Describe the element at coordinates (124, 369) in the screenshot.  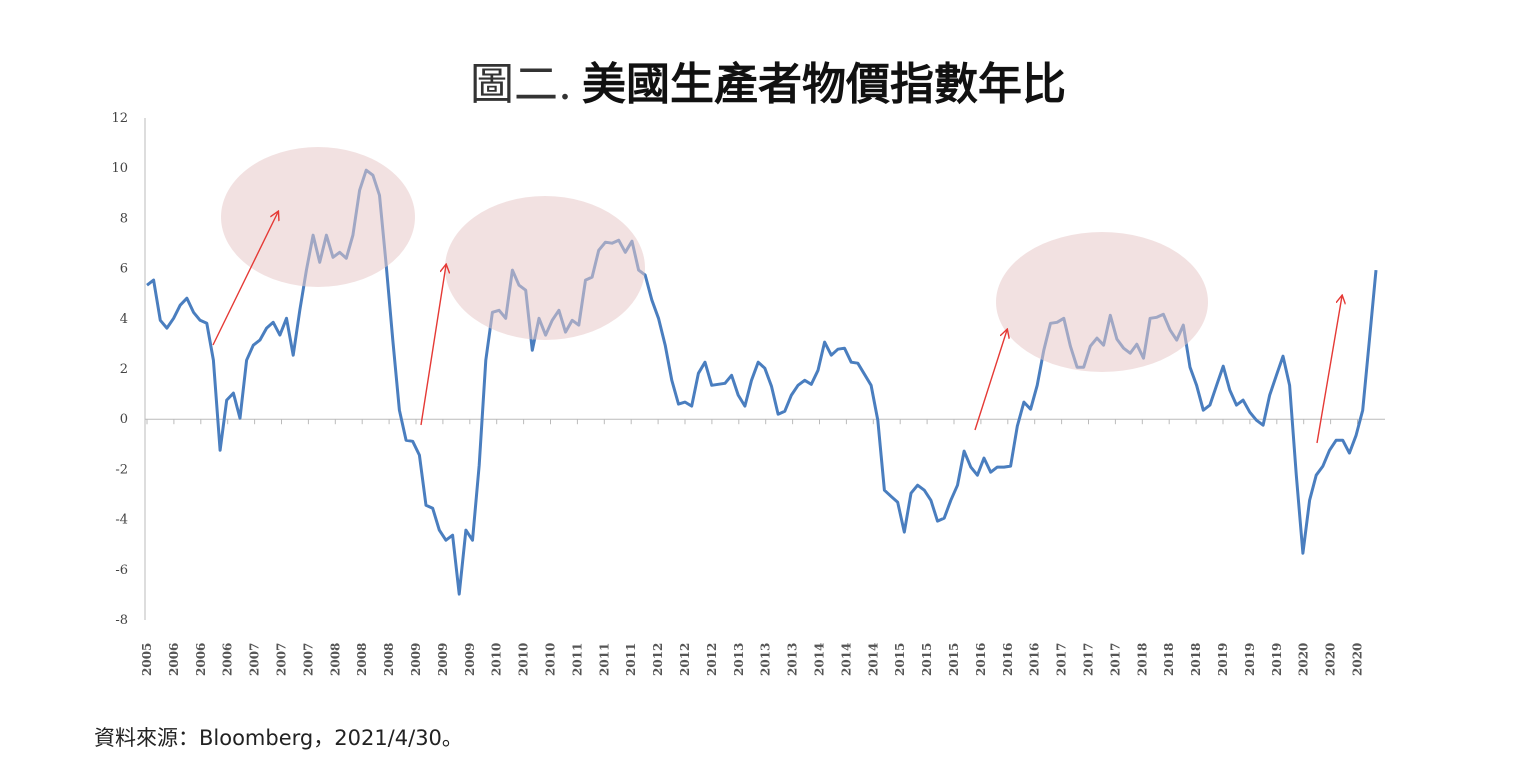
I see `y-tick-label: 2` at that location.